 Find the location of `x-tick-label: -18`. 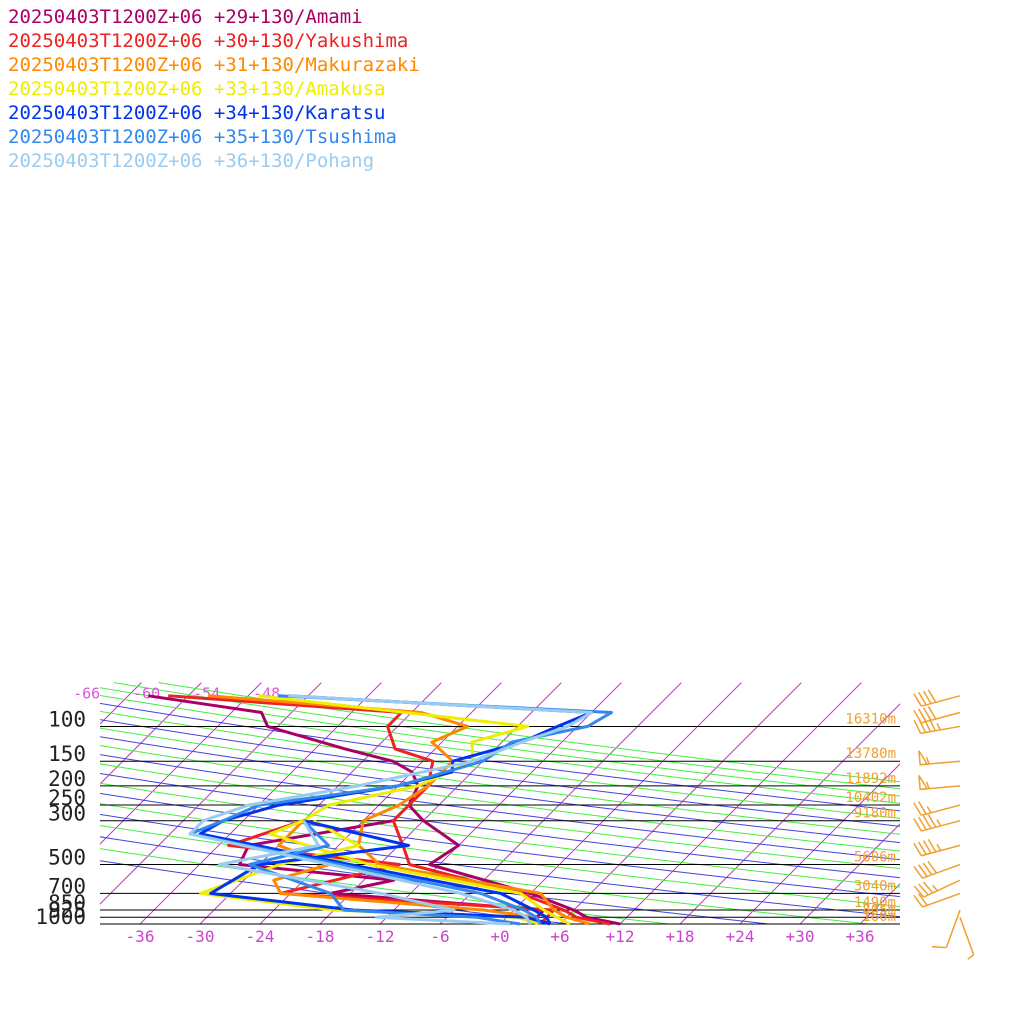

x-tick-label: -18 is located at coordinates (320, 936).